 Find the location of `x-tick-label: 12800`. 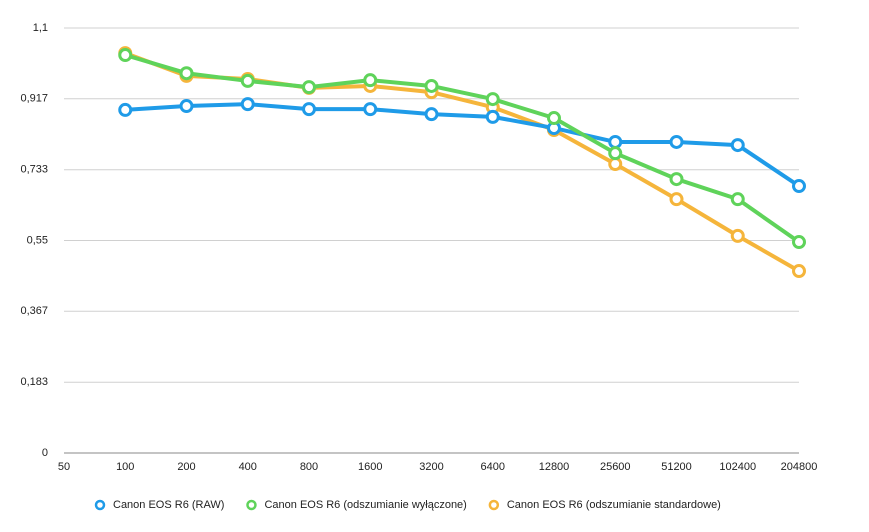

x-tick-label: 12800 is located at coordinates (554, 467).